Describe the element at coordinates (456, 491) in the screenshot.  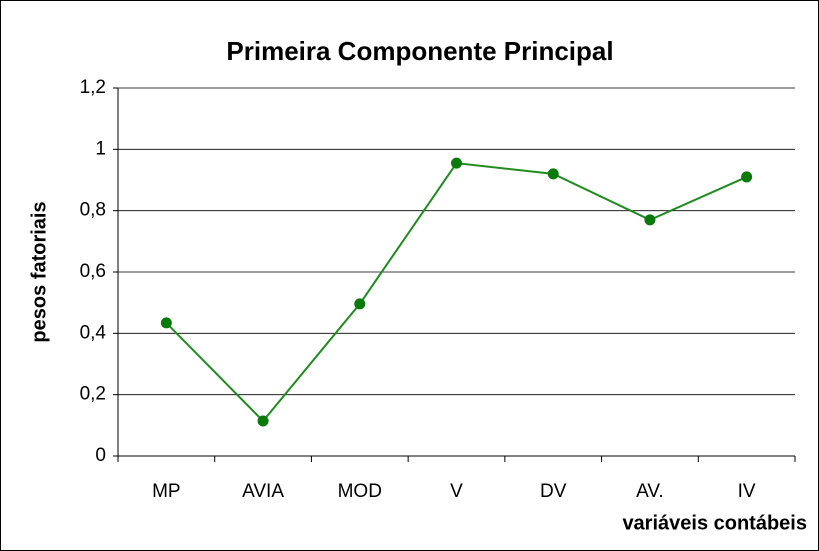
I see `x-tick-label: V` at that location.